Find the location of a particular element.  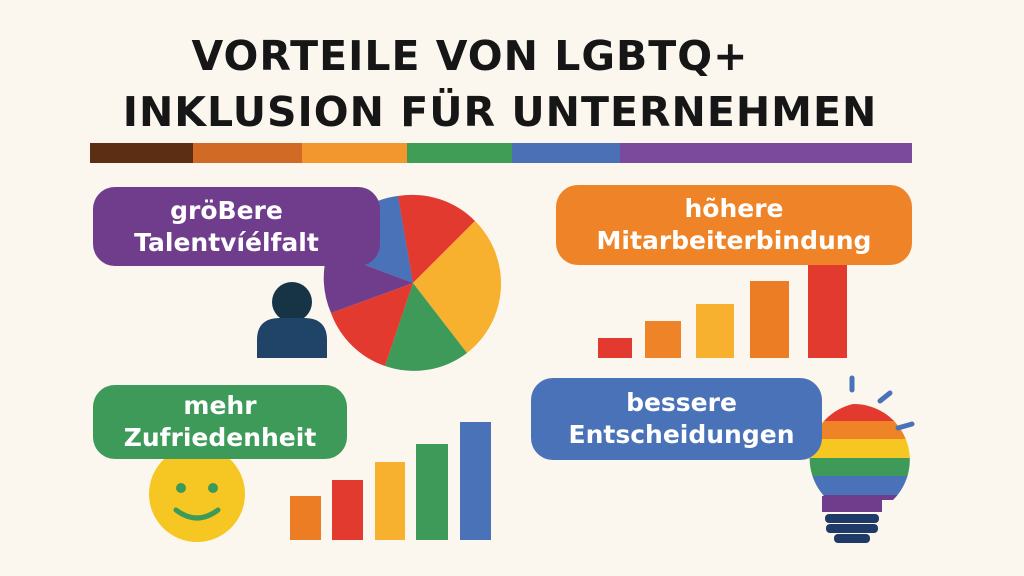

card-line-2: Mitarbeiterbindung is located at coordinates (734, 240).